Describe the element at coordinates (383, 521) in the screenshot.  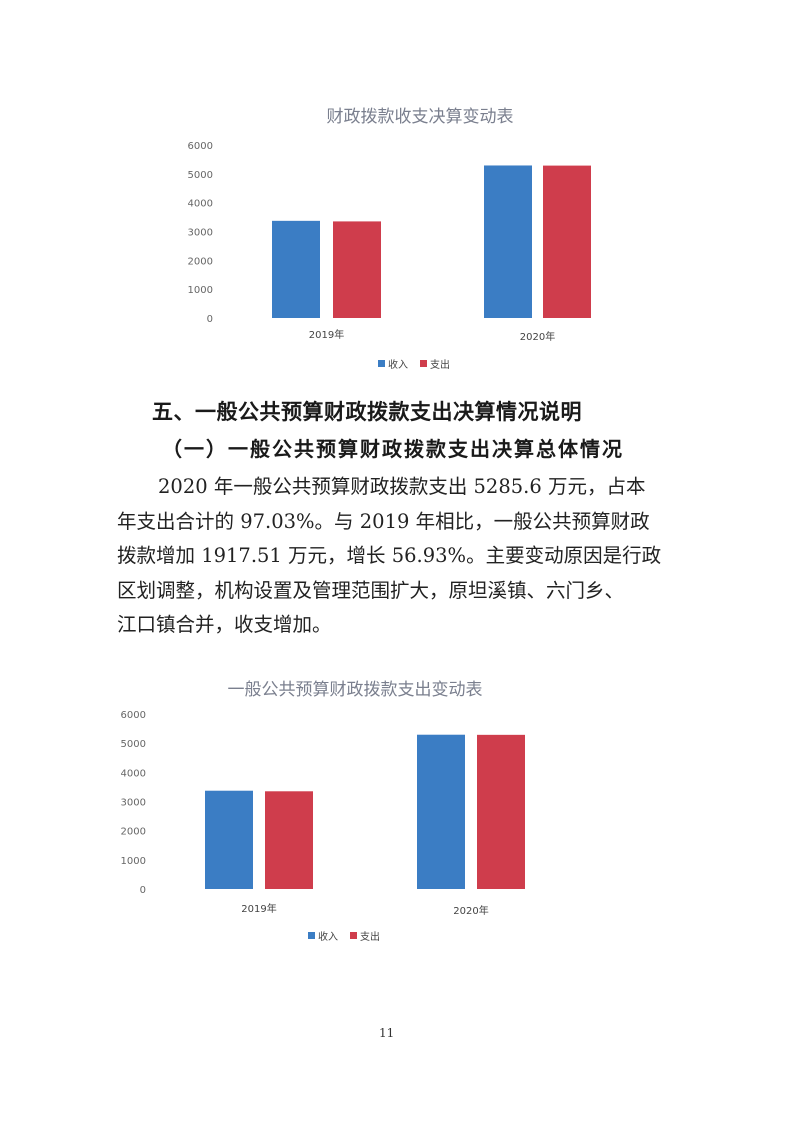
I see `paragraph-line: 年支出合计的 97.03%。与 2019 年相比，一般公共预算财政` at that location.